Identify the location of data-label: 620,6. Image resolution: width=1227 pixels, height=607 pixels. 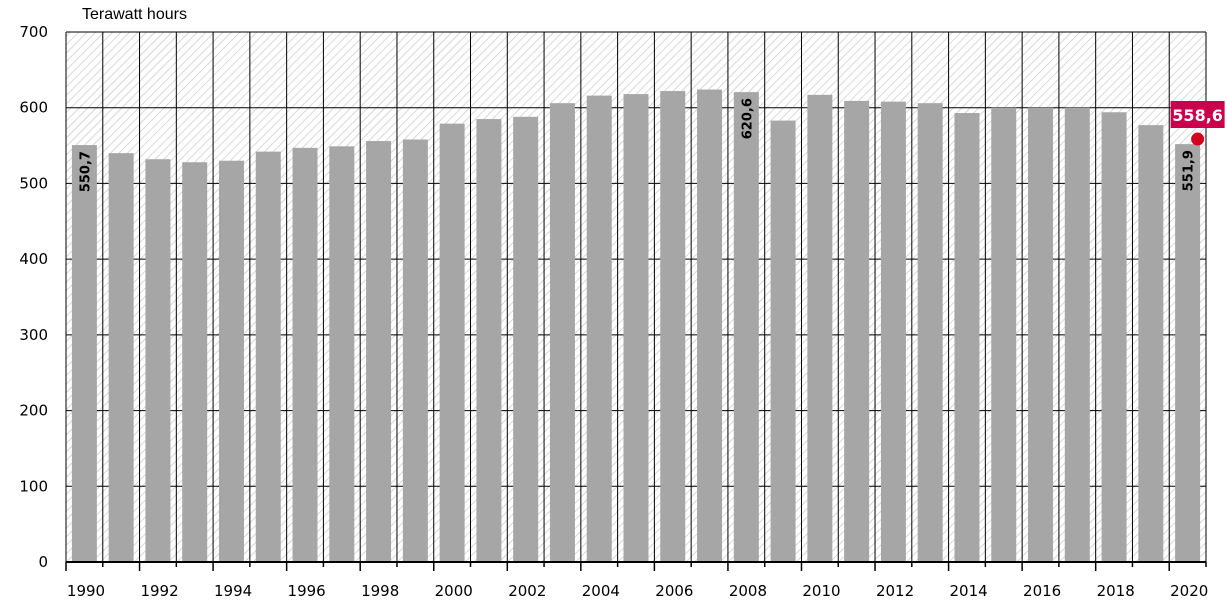
(747, 118).